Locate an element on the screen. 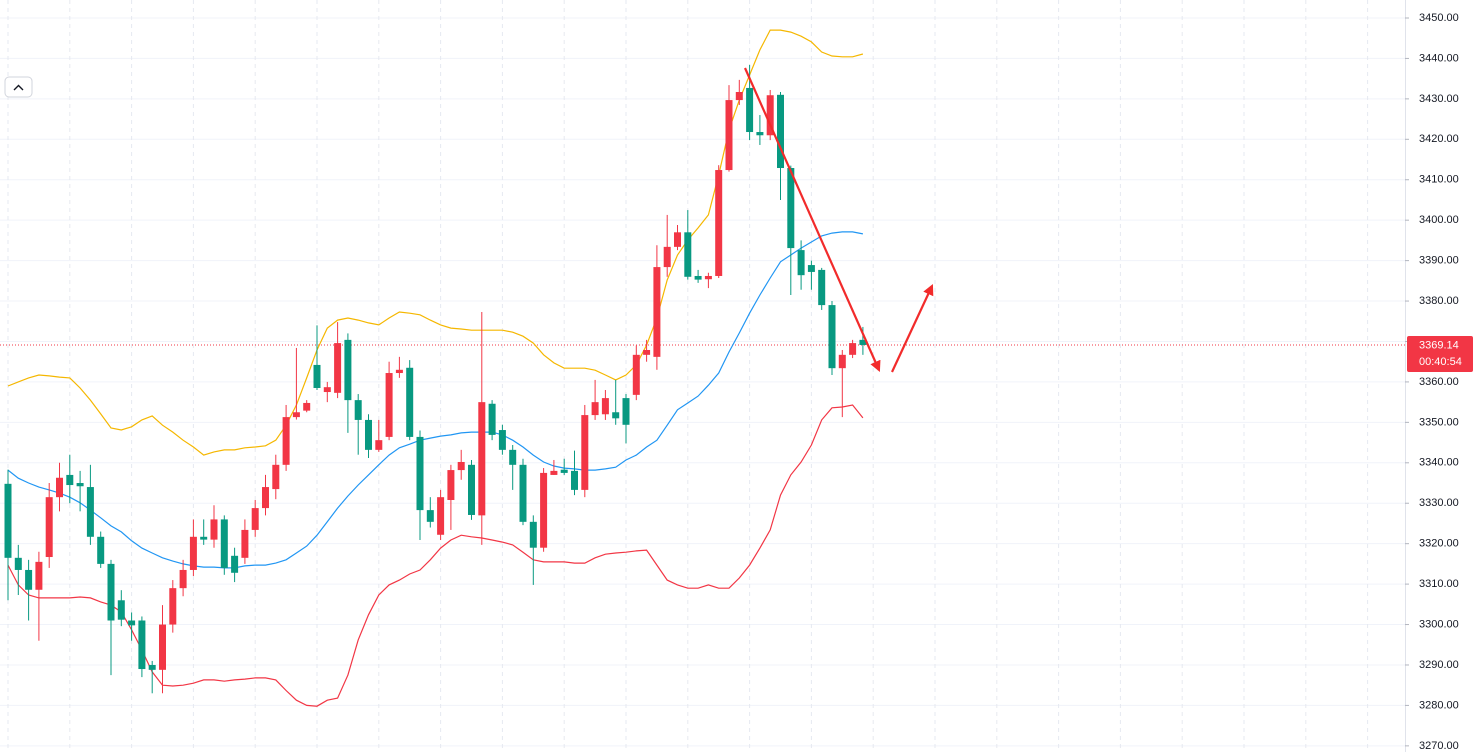 This screenshot has height=752, width=1475. y-tick-label: 3360.00 is located at coordinates (1439, 382).